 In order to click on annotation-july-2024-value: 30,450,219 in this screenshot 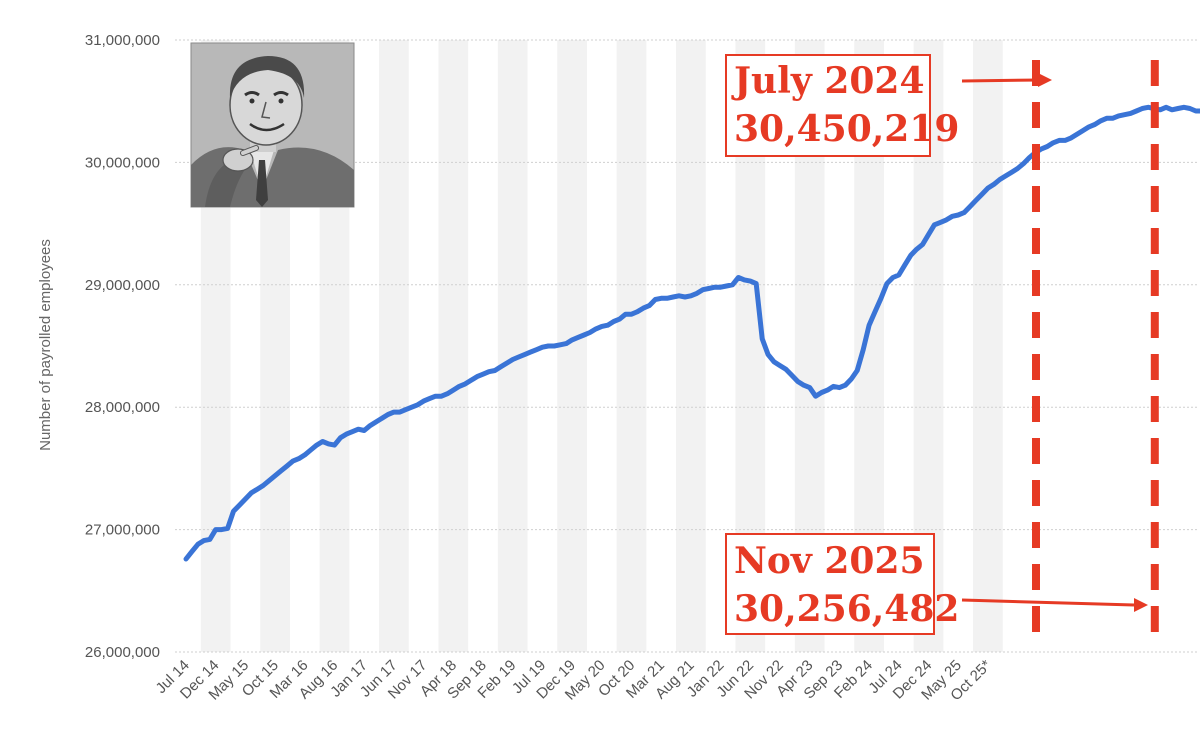, I will do `click(846, 129)`.